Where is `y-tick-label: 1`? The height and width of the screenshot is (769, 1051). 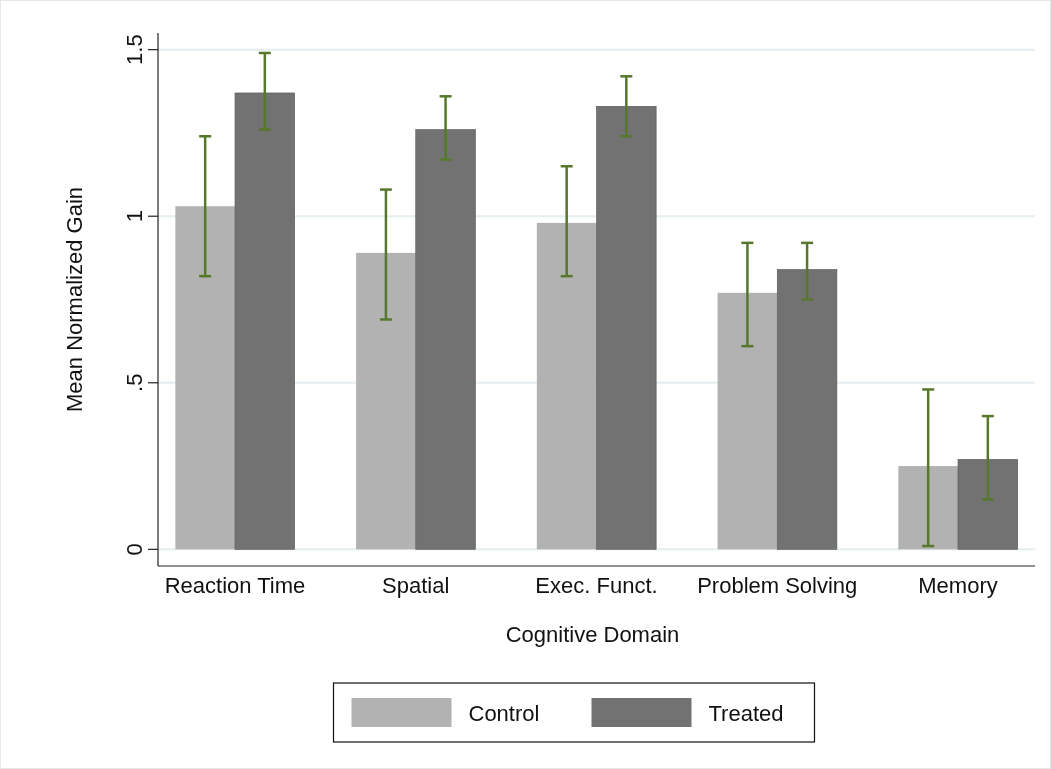 y-tick-label: 1 is located at coordinates (134, 216).